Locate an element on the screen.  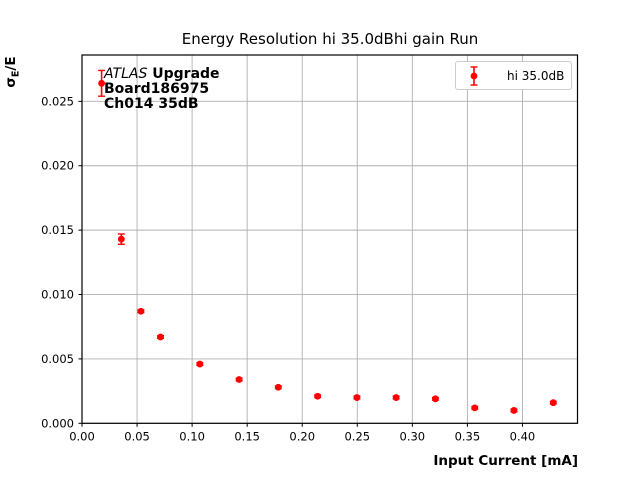
legend-marker-icon is located at coordinates (474, 75).